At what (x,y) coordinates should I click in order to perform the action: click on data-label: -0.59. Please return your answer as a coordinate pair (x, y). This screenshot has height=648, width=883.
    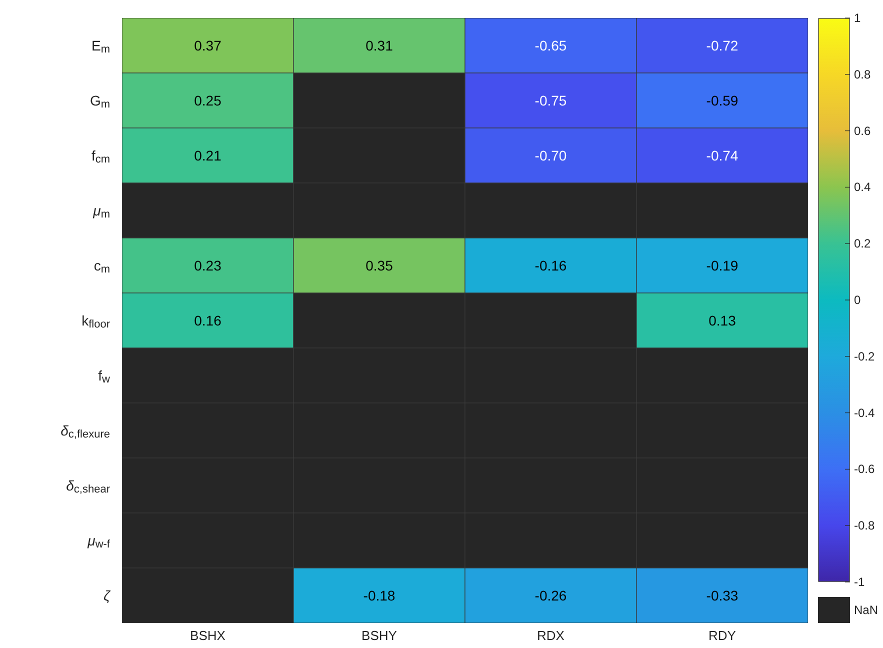
    Looking at the image, I should click on (722, 100).